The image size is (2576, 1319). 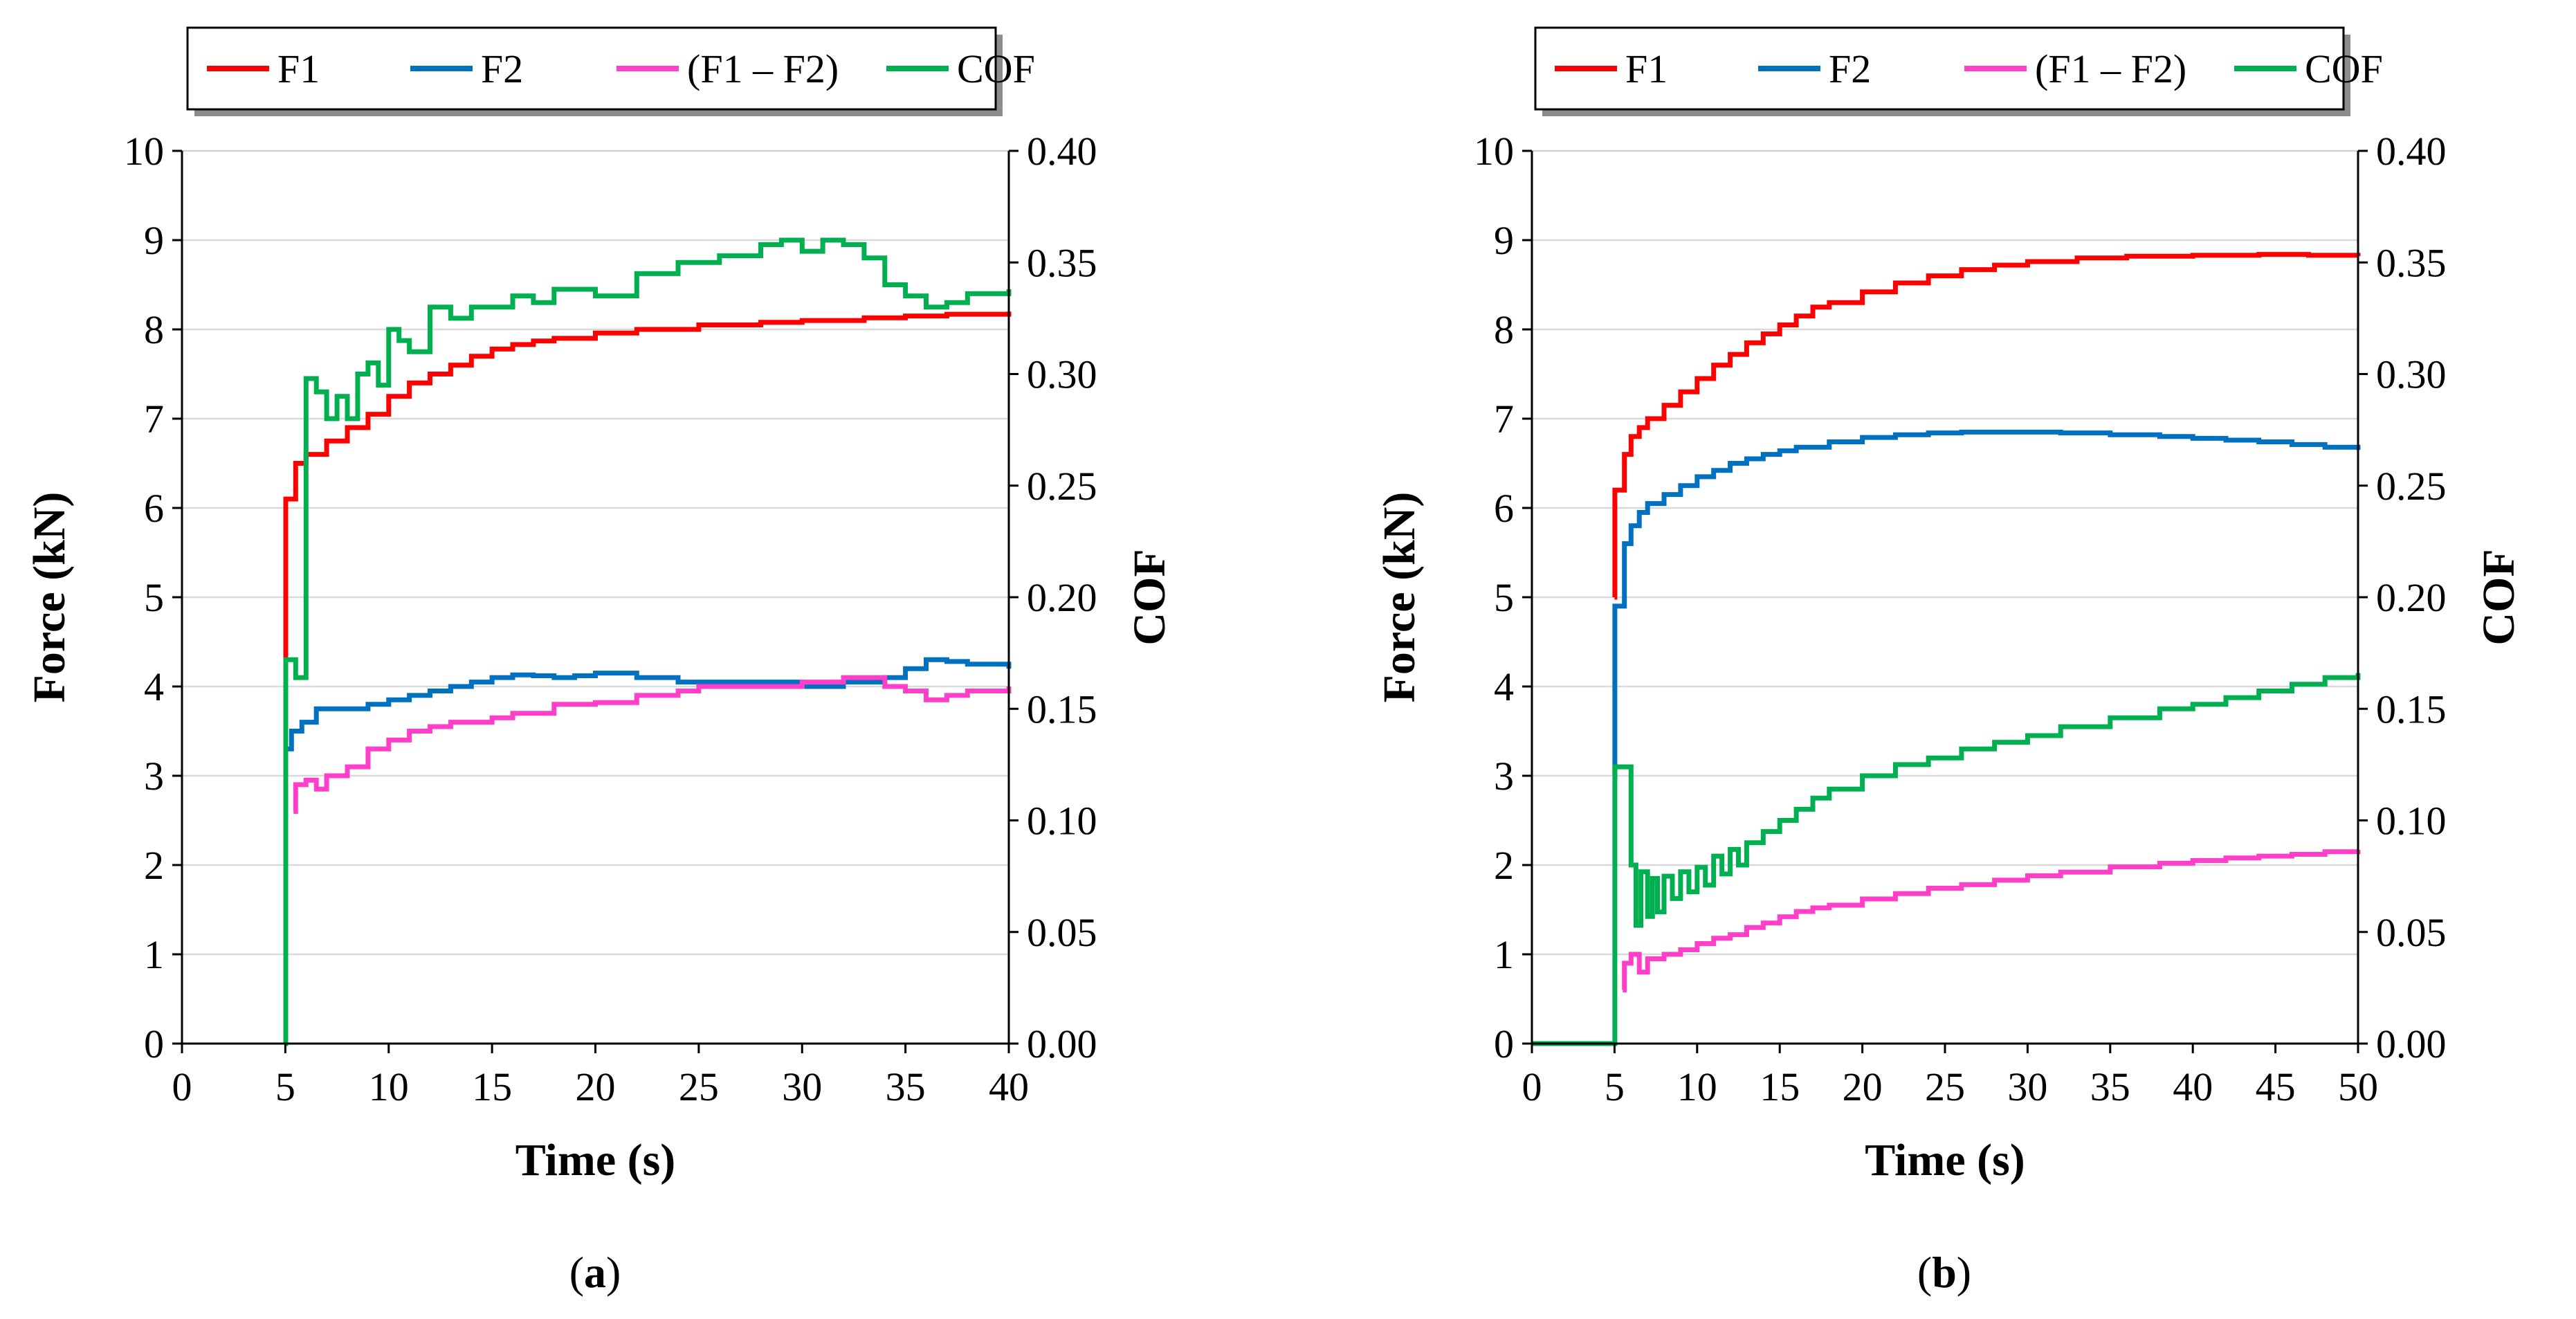 I want to click on x-tick-label: 50, so click(x=2358, y=1086).